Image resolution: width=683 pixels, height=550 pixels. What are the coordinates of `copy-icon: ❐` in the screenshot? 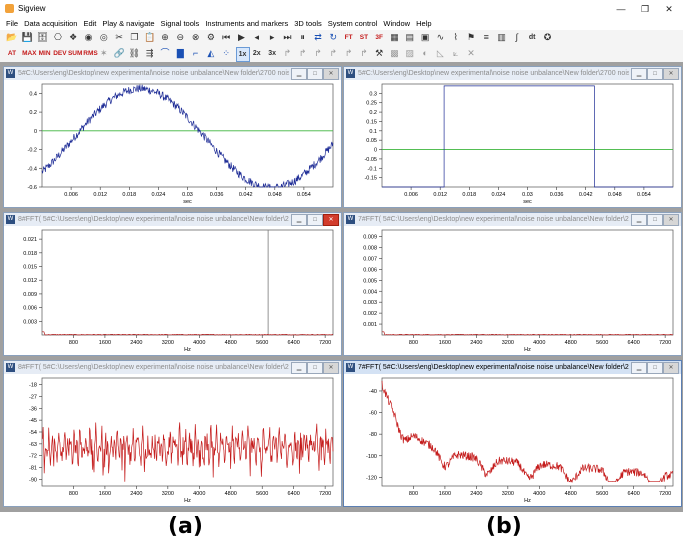 It's located at (134, 37).